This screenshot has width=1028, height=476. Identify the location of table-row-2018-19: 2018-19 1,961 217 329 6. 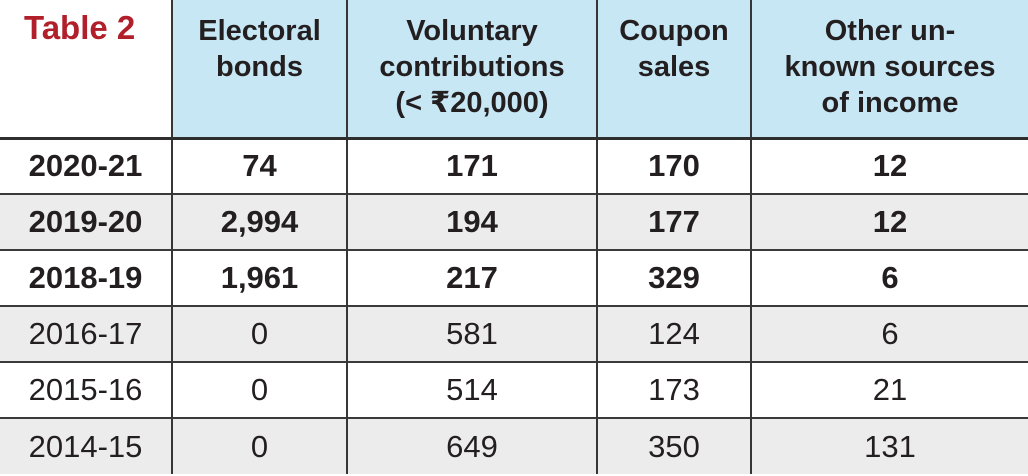
(514, 277).